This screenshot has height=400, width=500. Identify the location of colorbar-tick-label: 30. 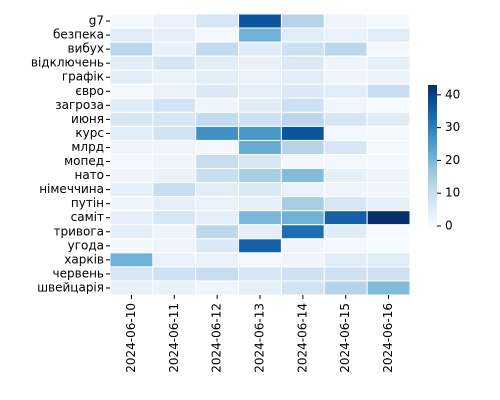
(452, 127).